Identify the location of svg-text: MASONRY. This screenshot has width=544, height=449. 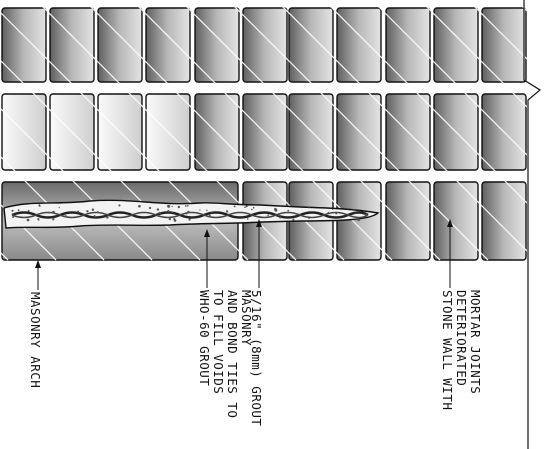
(246, 318).